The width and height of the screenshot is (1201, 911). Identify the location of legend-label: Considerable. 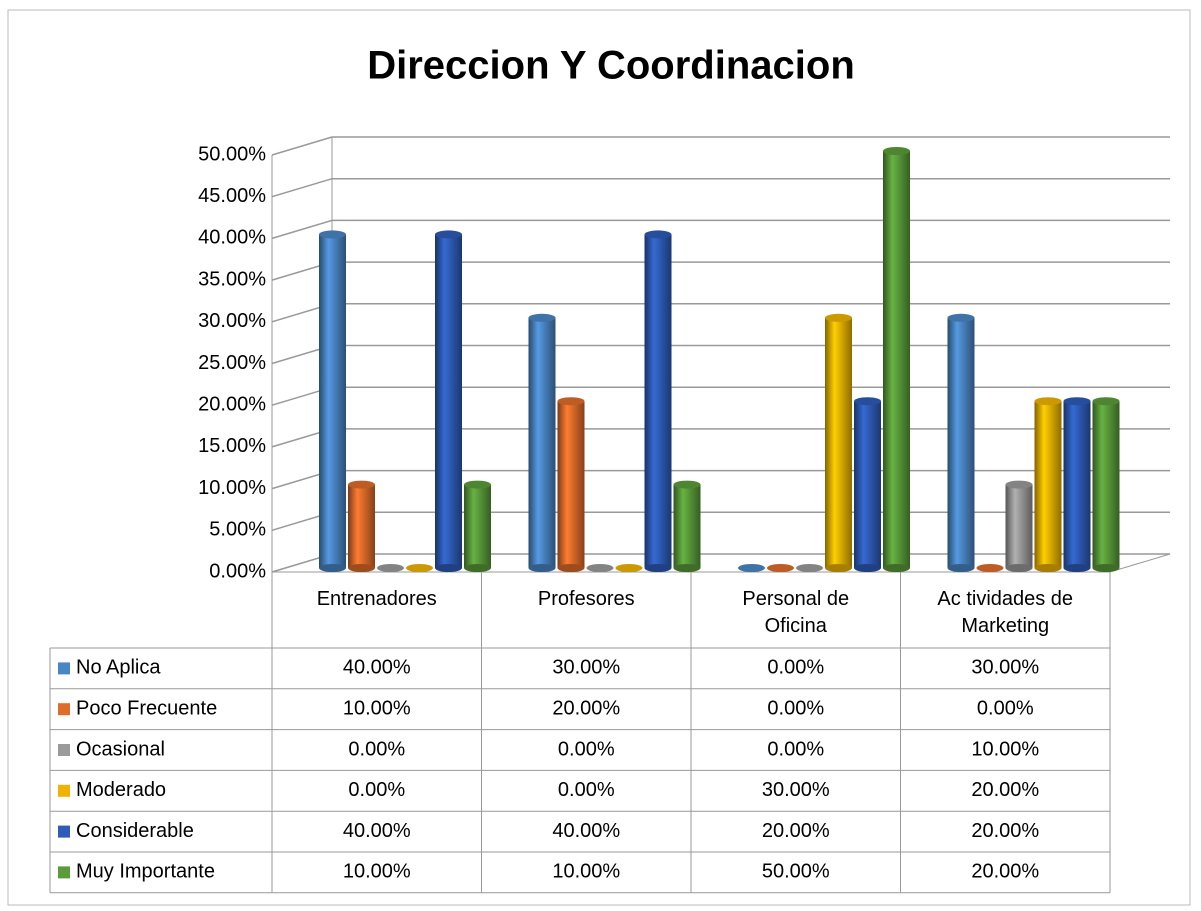
(135, 831).